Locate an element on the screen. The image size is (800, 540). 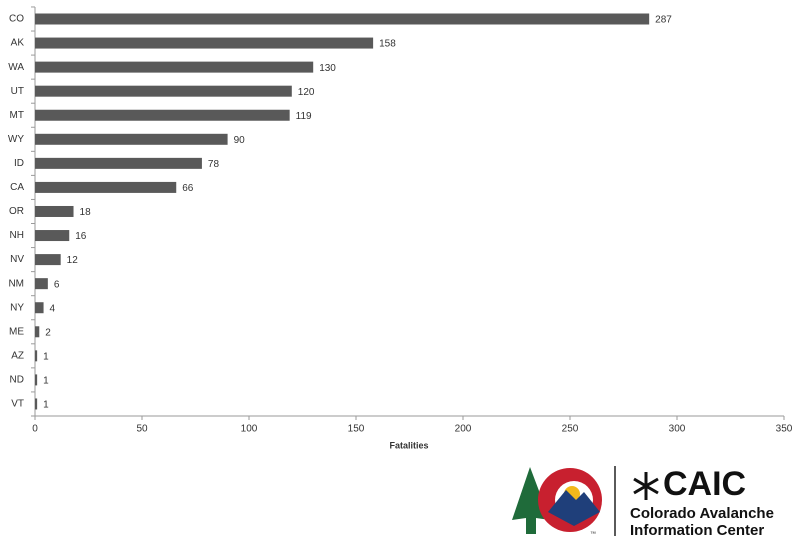
logo-tree is located at coordinates (531, 500).